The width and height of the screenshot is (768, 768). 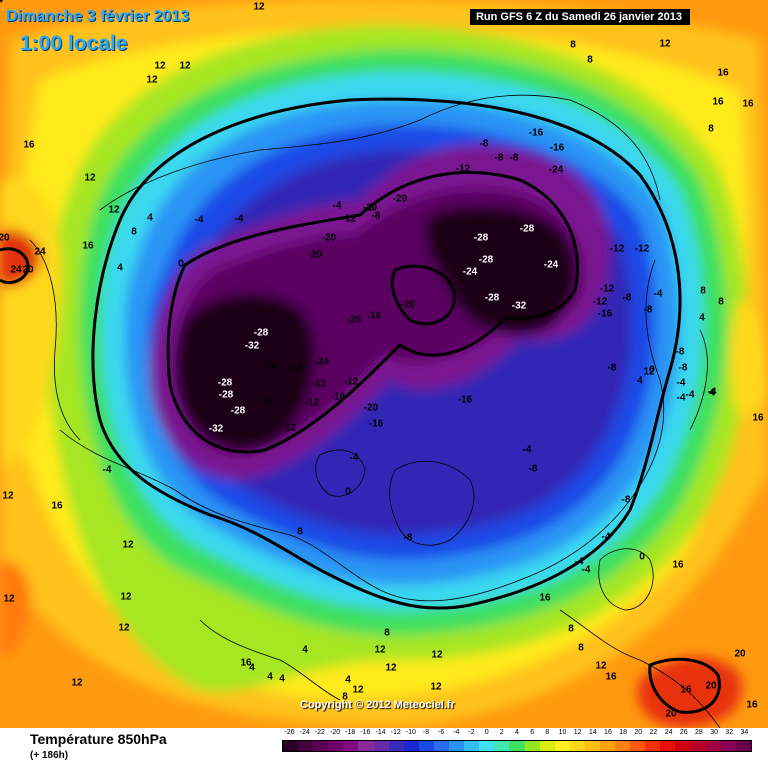 I want to click on scale-label: 24, so click(x=668, y=732).